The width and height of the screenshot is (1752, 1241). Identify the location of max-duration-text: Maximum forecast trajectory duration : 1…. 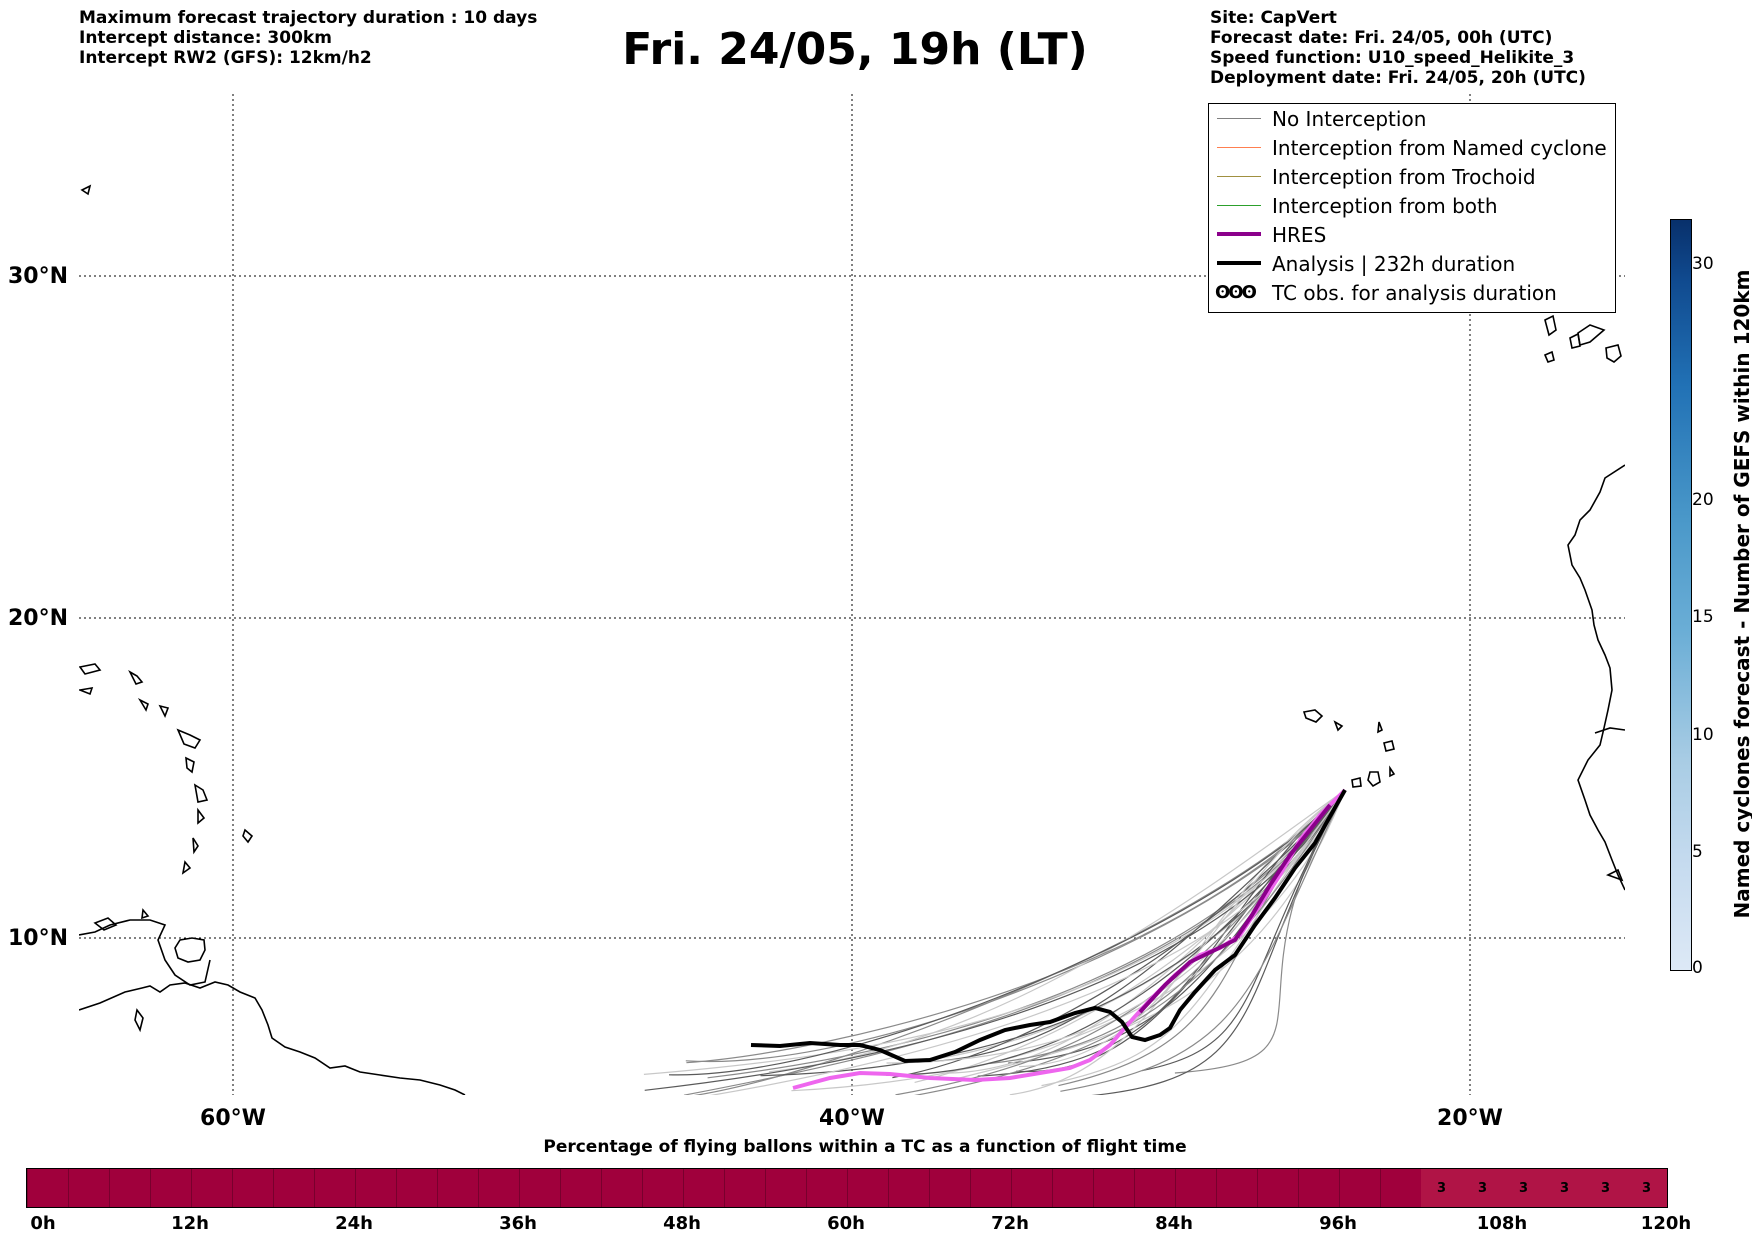
(308, 18).